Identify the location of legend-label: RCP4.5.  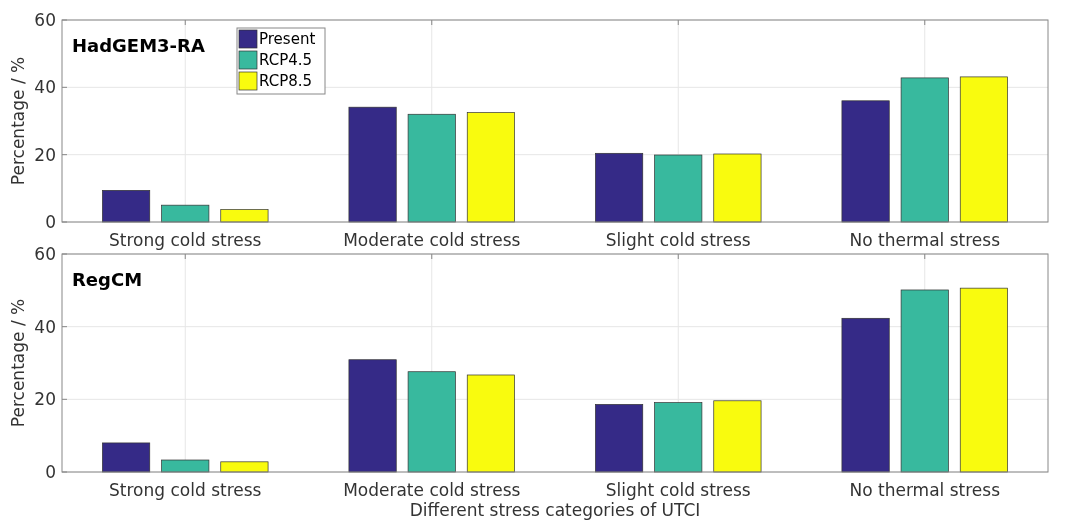
(286, 60).